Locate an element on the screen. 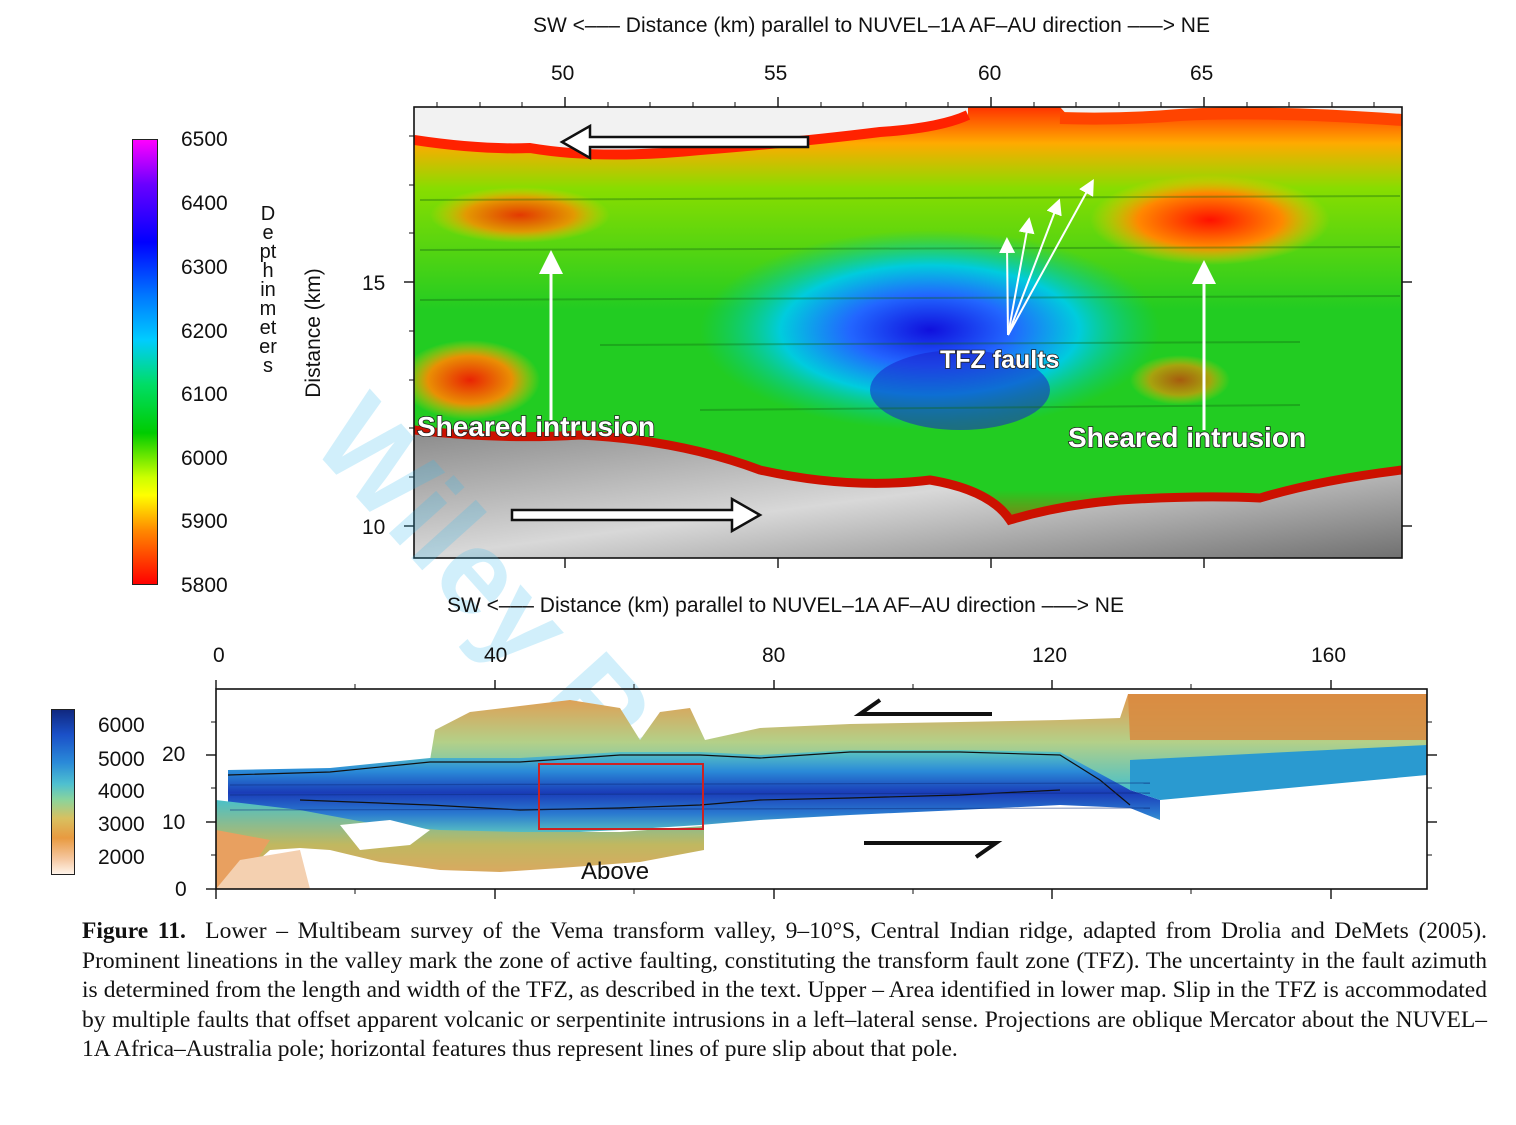 Image resolution: width=1516 pixels, height=1125 pixels. lower-colorbar-tick: 3000 is located at coordinates (121, 824).